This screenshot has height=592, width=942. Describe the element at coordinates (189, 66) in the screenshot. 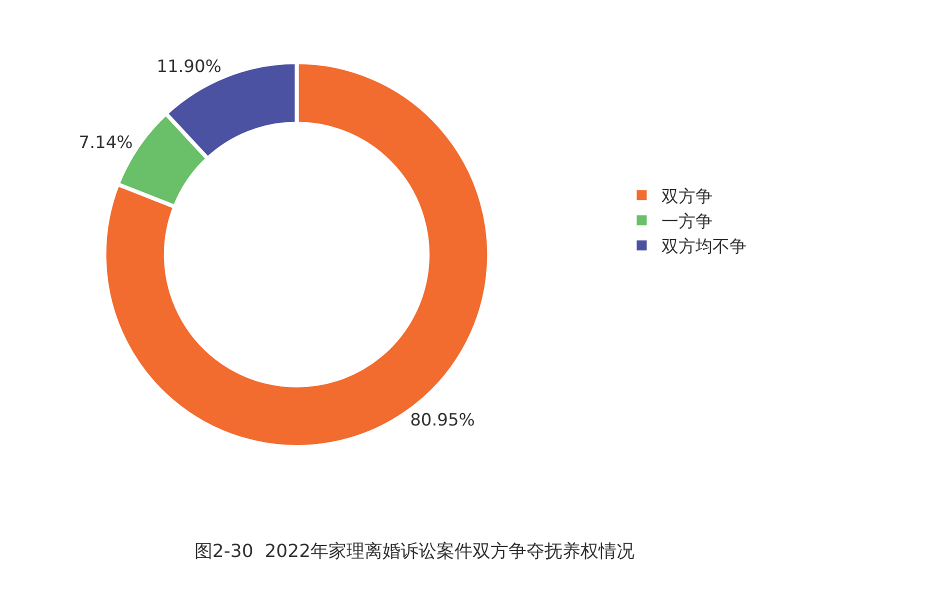

I see `data-label: 11.90%` at that location.